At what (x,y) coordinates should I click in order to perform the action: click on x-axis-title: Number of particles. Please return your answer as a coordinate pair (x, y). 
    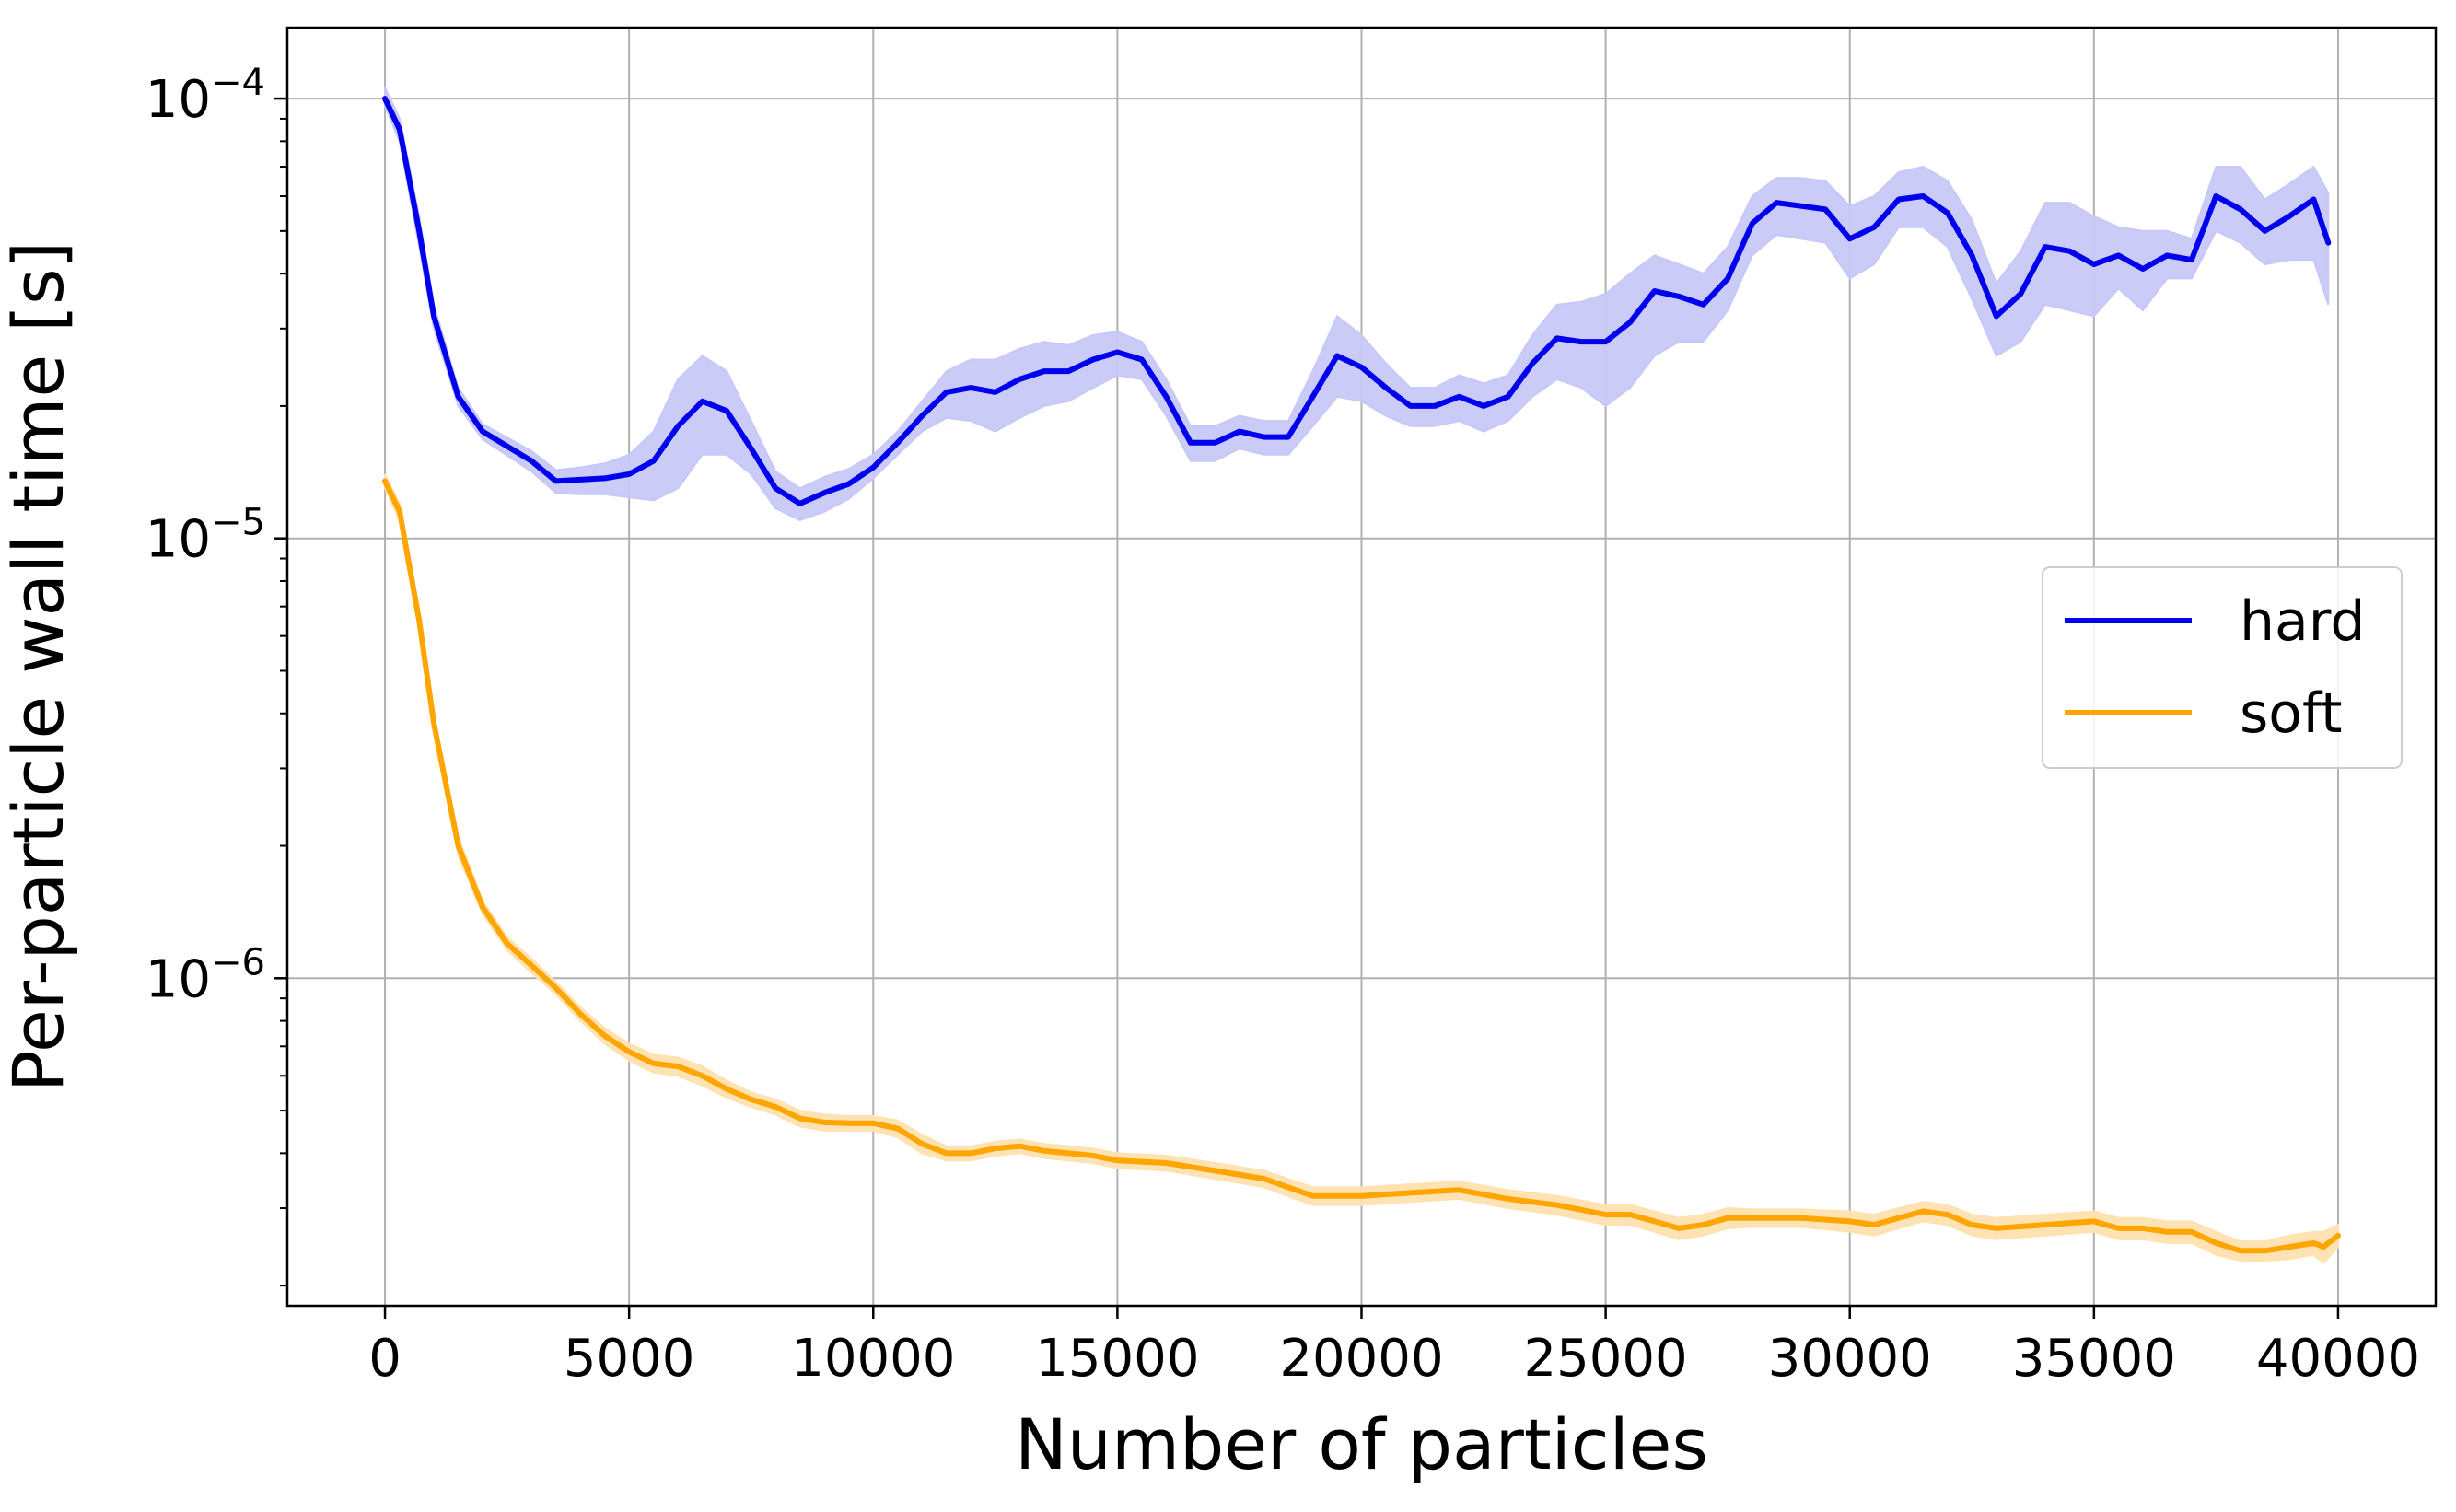
    Looking at the image, I should click on (1361, 1444).